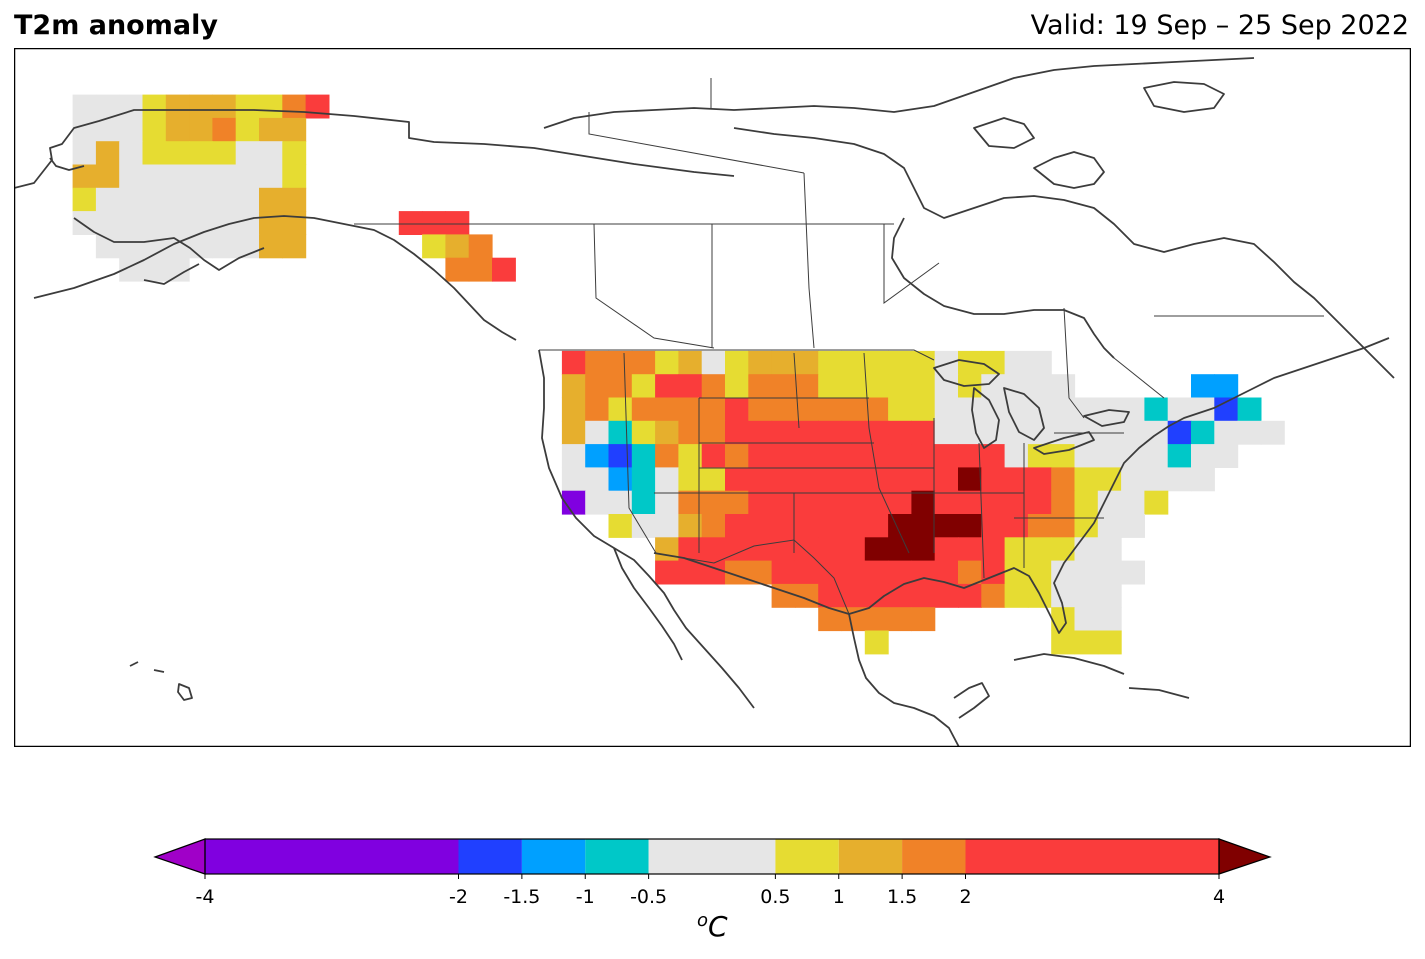 The height and width of the screenshot is (959, 1425). Describe the element at coordinates (712, 856) in the screenshot. I see `colorbar-frame` at that location.